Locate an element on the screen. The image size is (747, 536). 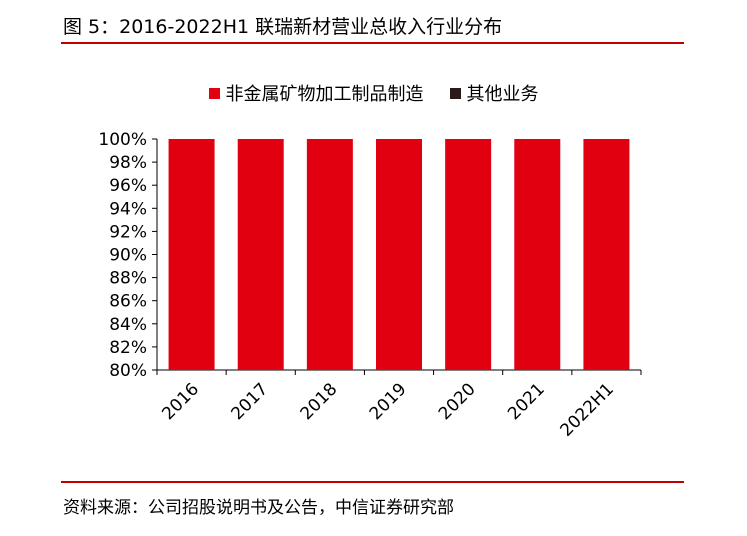
y-tick-label: 80% is located at coordinates (128, 371).